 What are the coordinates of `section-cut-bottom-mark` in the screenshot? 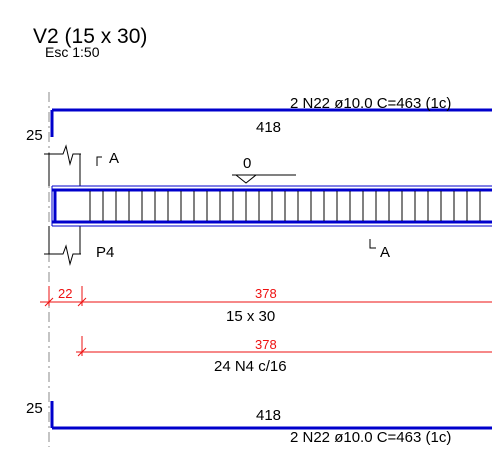 It's located at (372, 244).